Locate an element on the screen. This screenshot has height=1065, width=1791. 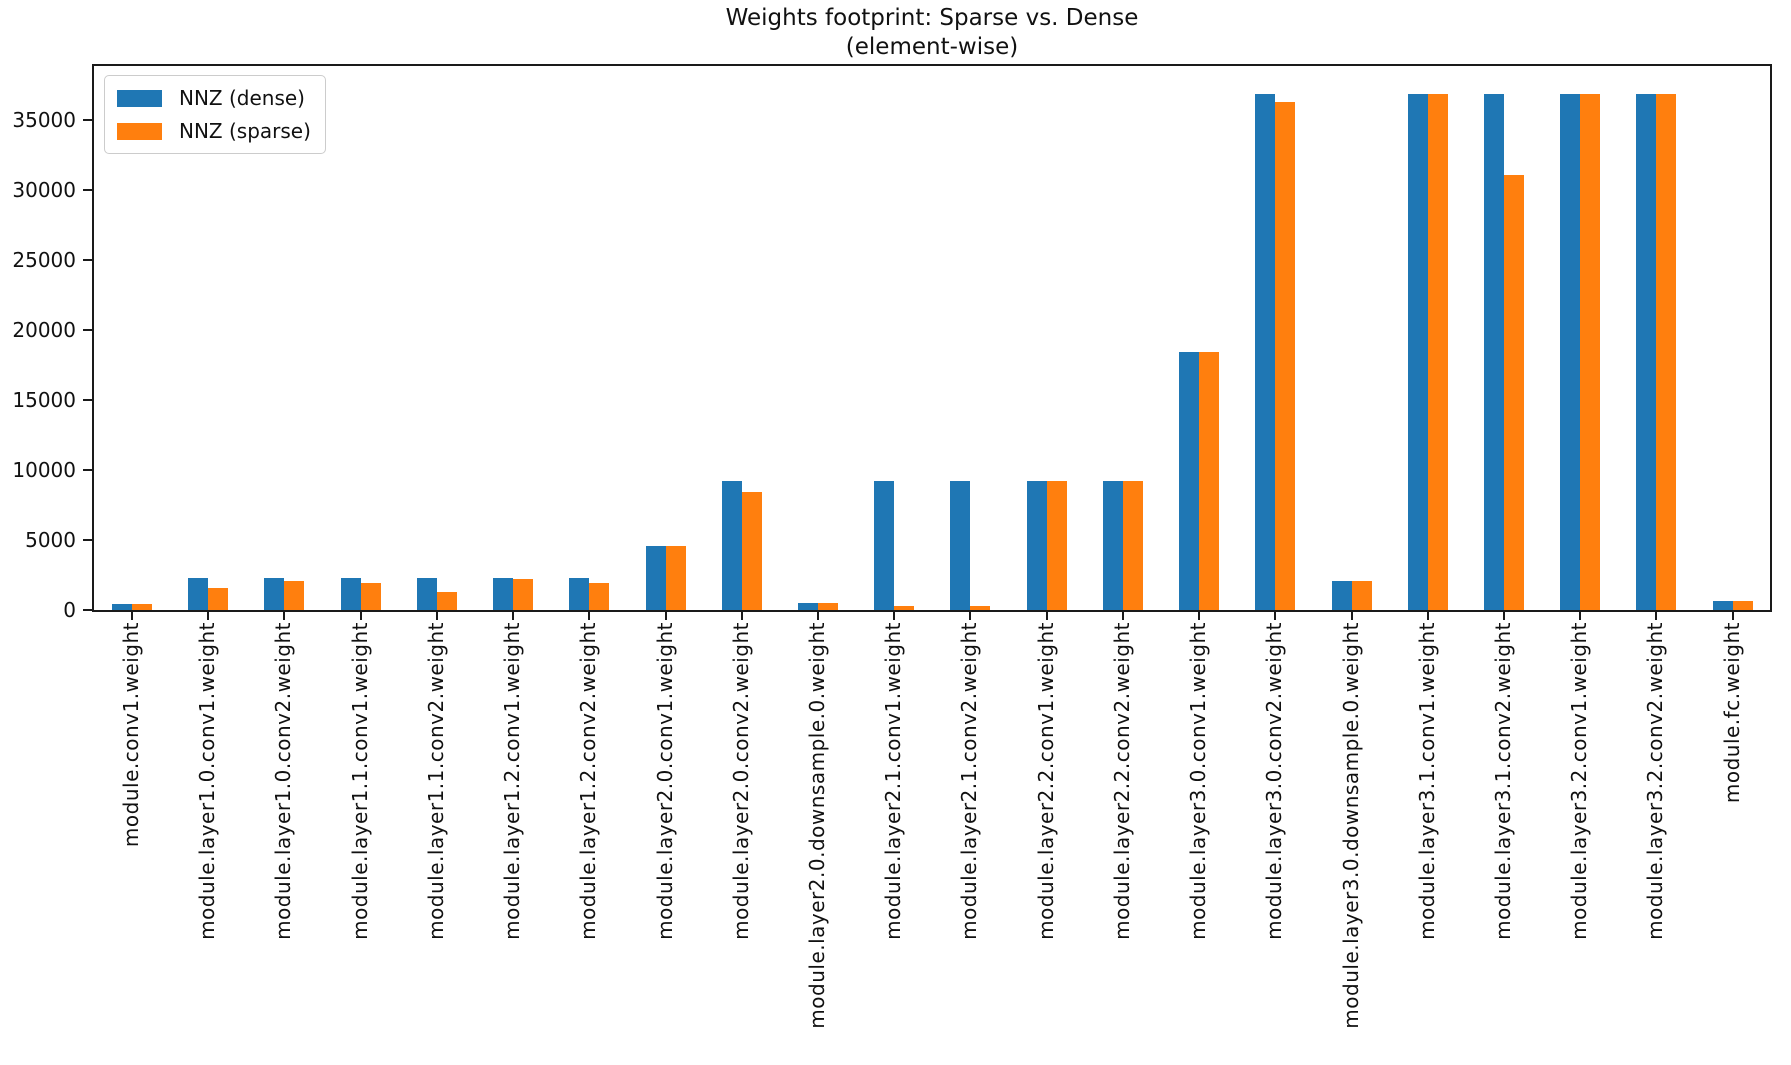
x-tick-label: module.layer3.1.conv1.weight is located at coordinates (1426, 781).